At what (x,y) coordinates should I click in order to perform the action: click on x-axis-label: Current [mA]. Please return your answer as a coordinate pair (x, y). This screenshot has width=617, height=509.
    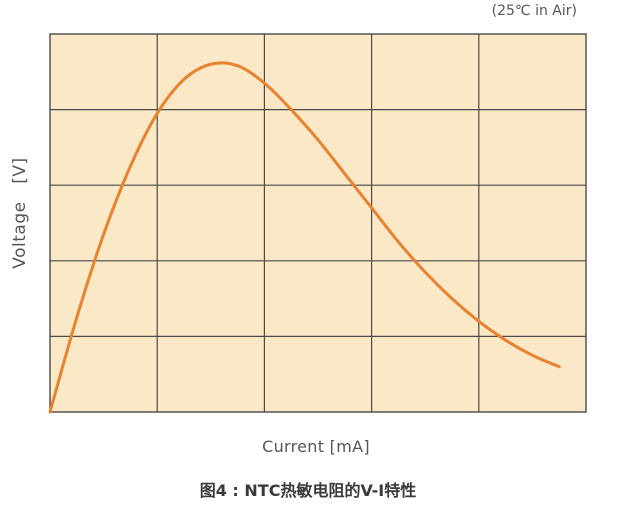
    Looking at the image, I should click on (316, 446).